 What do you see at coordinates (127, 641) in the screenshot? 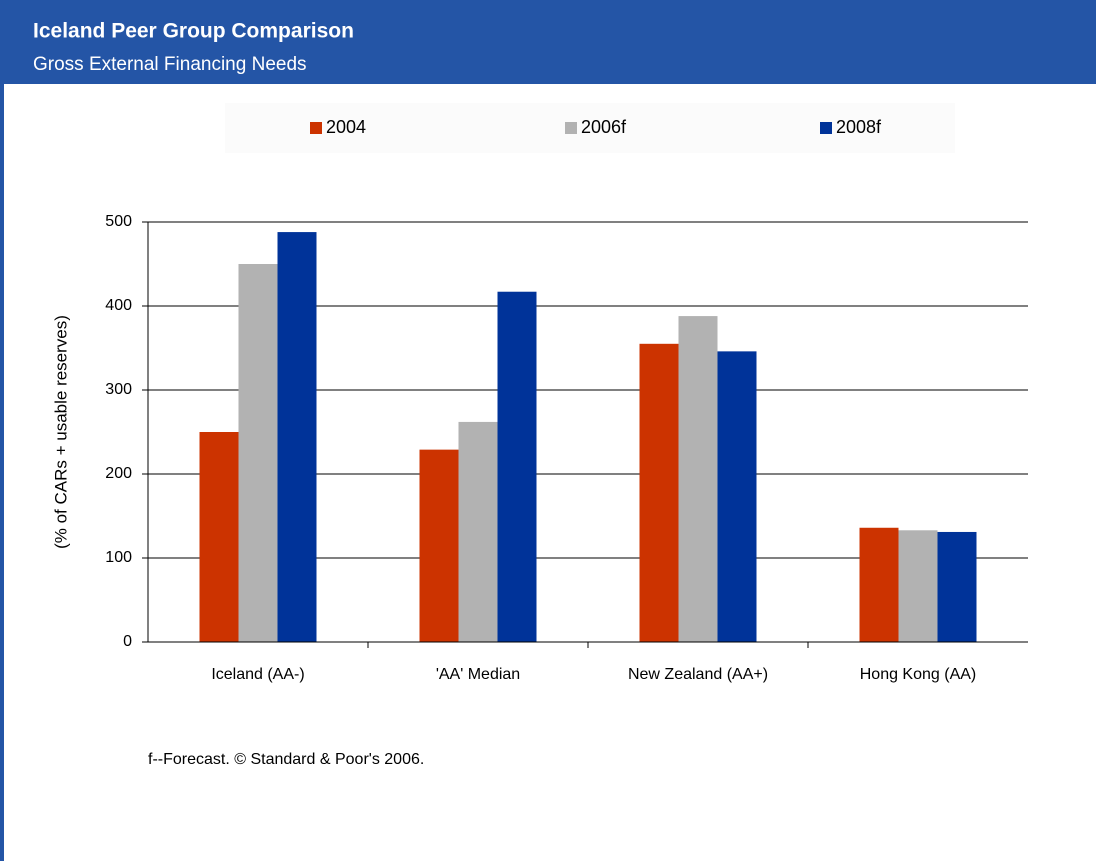
I see `y-tick-label: 0` at bounding box center [127, 641].